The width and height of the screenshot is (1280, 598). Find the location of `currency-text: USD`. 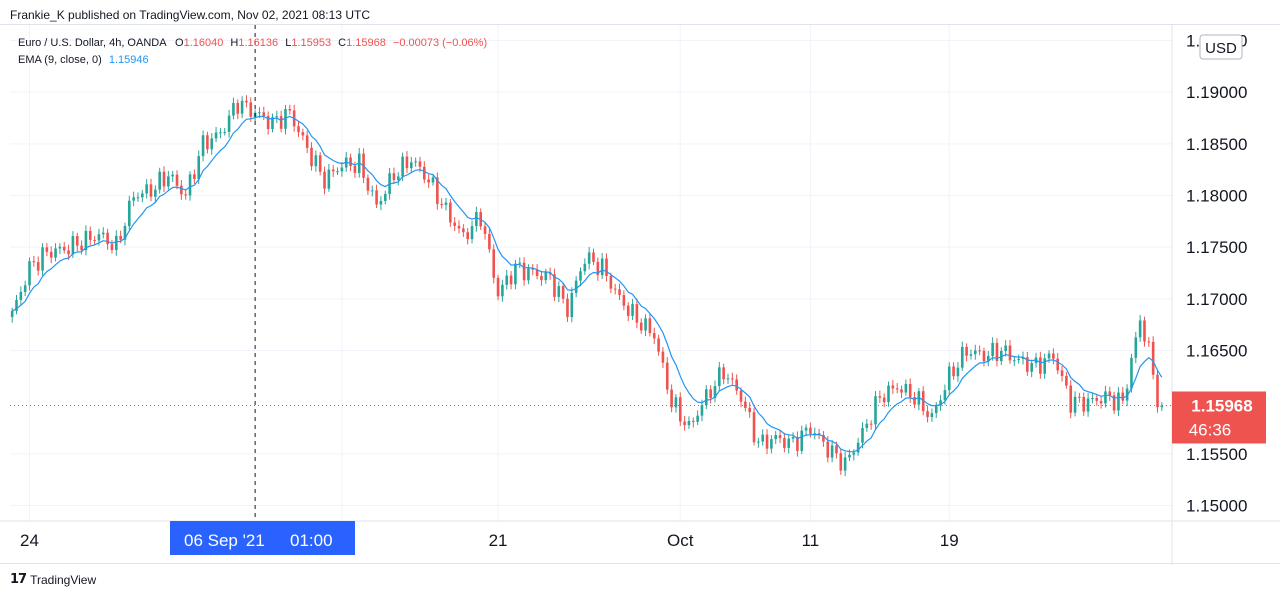

currency-text: USD is located at coordinates (1221, 48).